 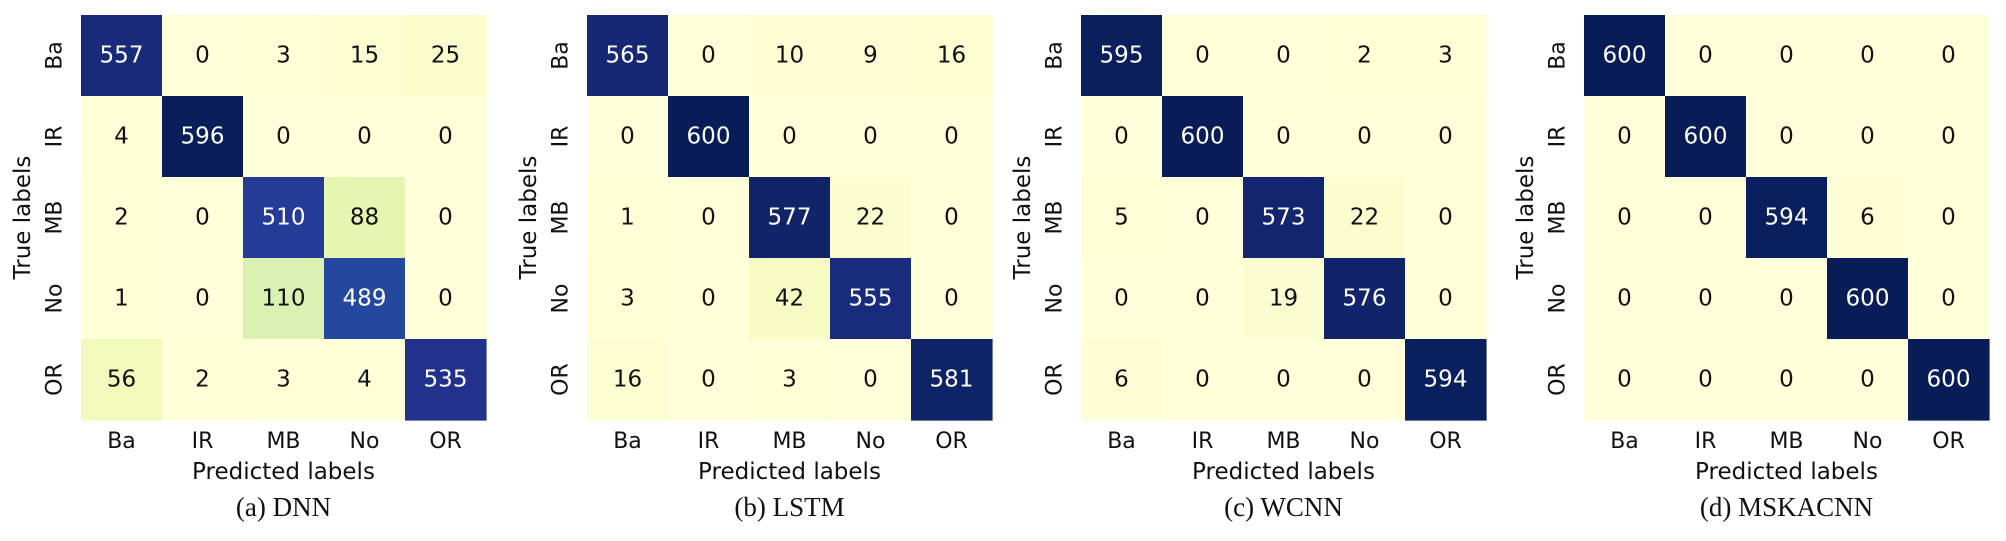 I want to click on cell-value-label: 42, so click(x=789, y=299).